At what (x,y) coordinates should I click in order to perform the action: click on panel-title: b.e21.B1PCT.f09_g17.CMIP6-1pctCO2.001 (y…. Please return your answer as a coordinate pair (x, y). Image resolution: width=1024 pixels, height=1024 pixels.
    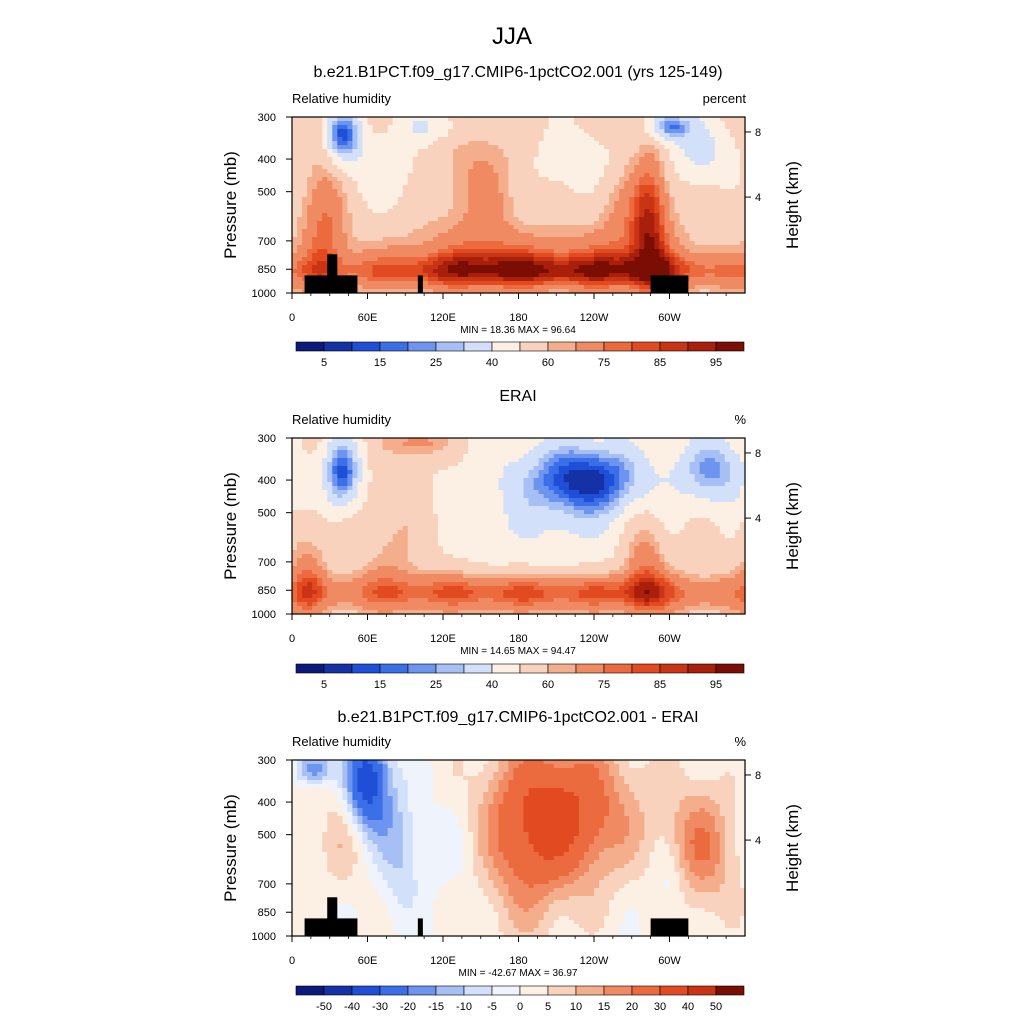
    Looking at the image, I should click on (517, 72).